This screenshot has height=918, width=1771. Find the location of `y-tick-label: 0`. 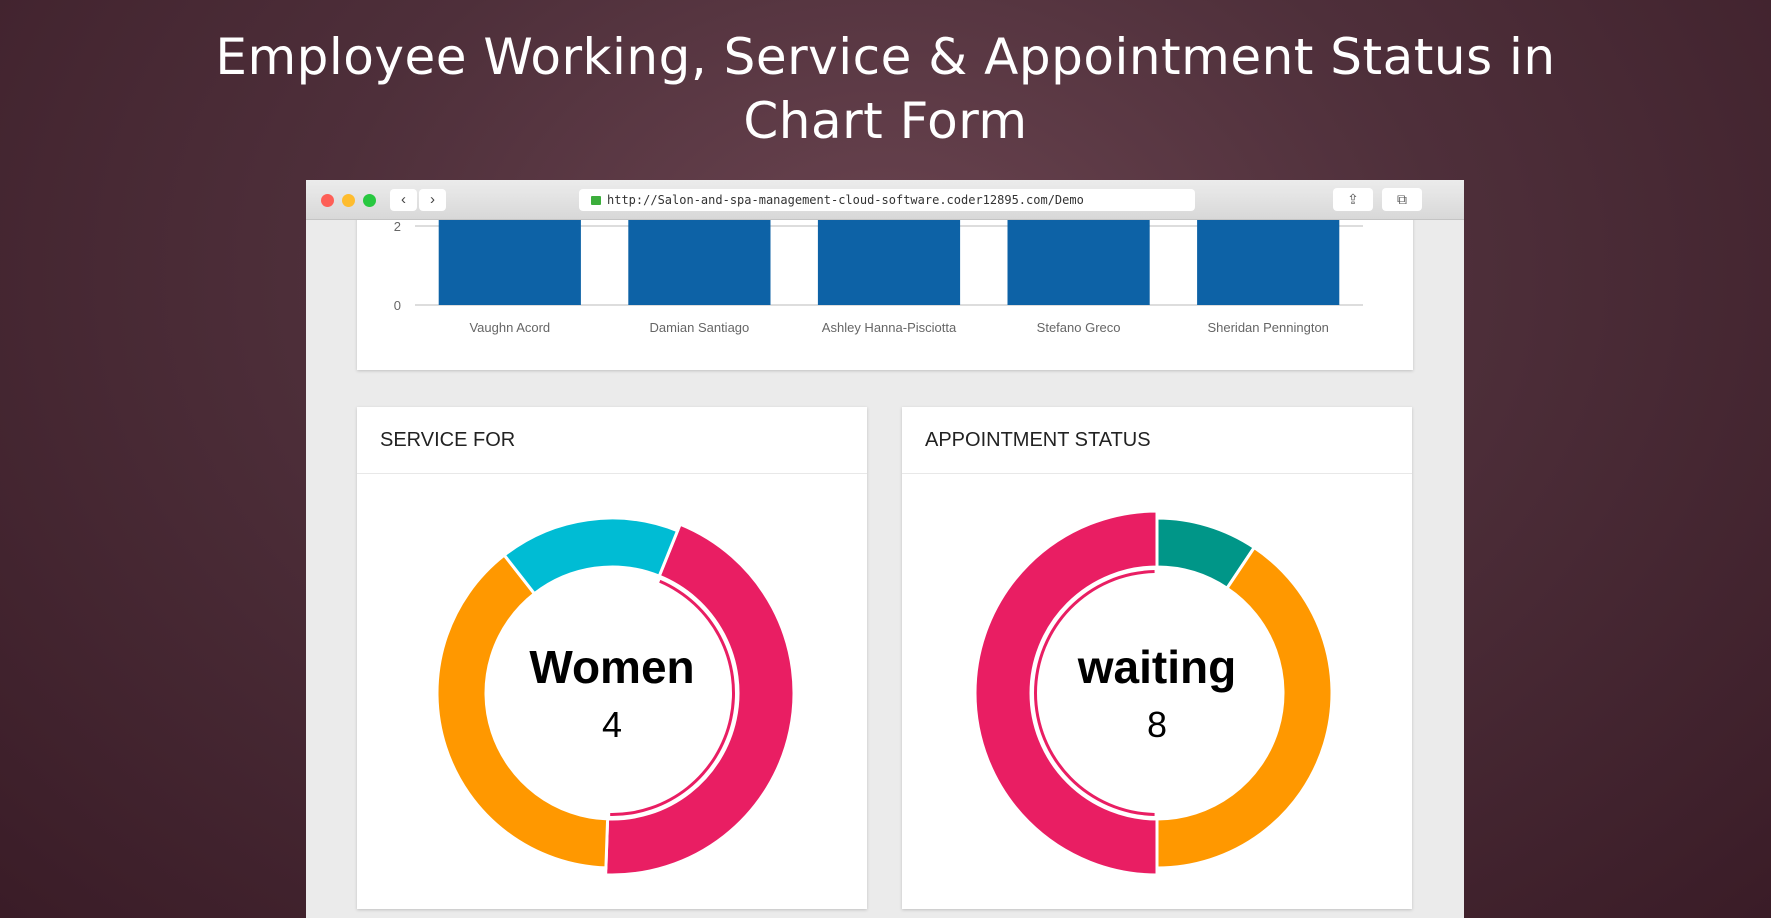

y-tick-label: 0 is located at coordinates (397, 305).